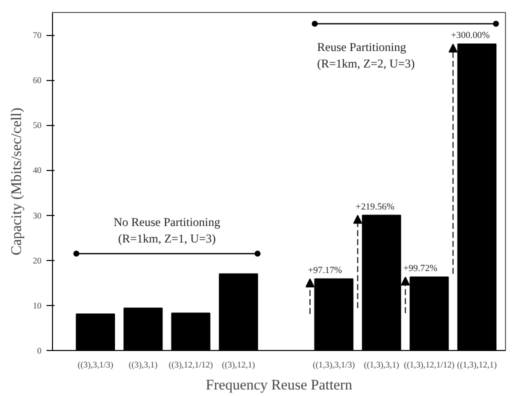 The image size is (515, 396). Describe the element at coordinates (239, 365) in the screenshot. I see `x-tick-label: ((3),12,1)` at that location.